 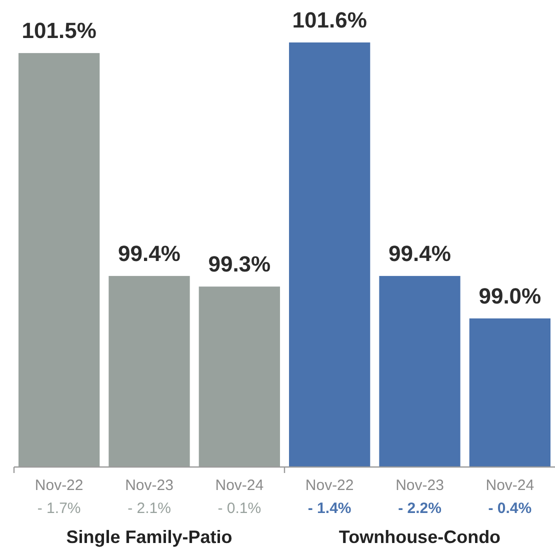 What do you see at coordinates (329, 497) in the screenshot?
I see `x-tick-label: Nov-22 - 1.4%` at bounding box center [329, 497].